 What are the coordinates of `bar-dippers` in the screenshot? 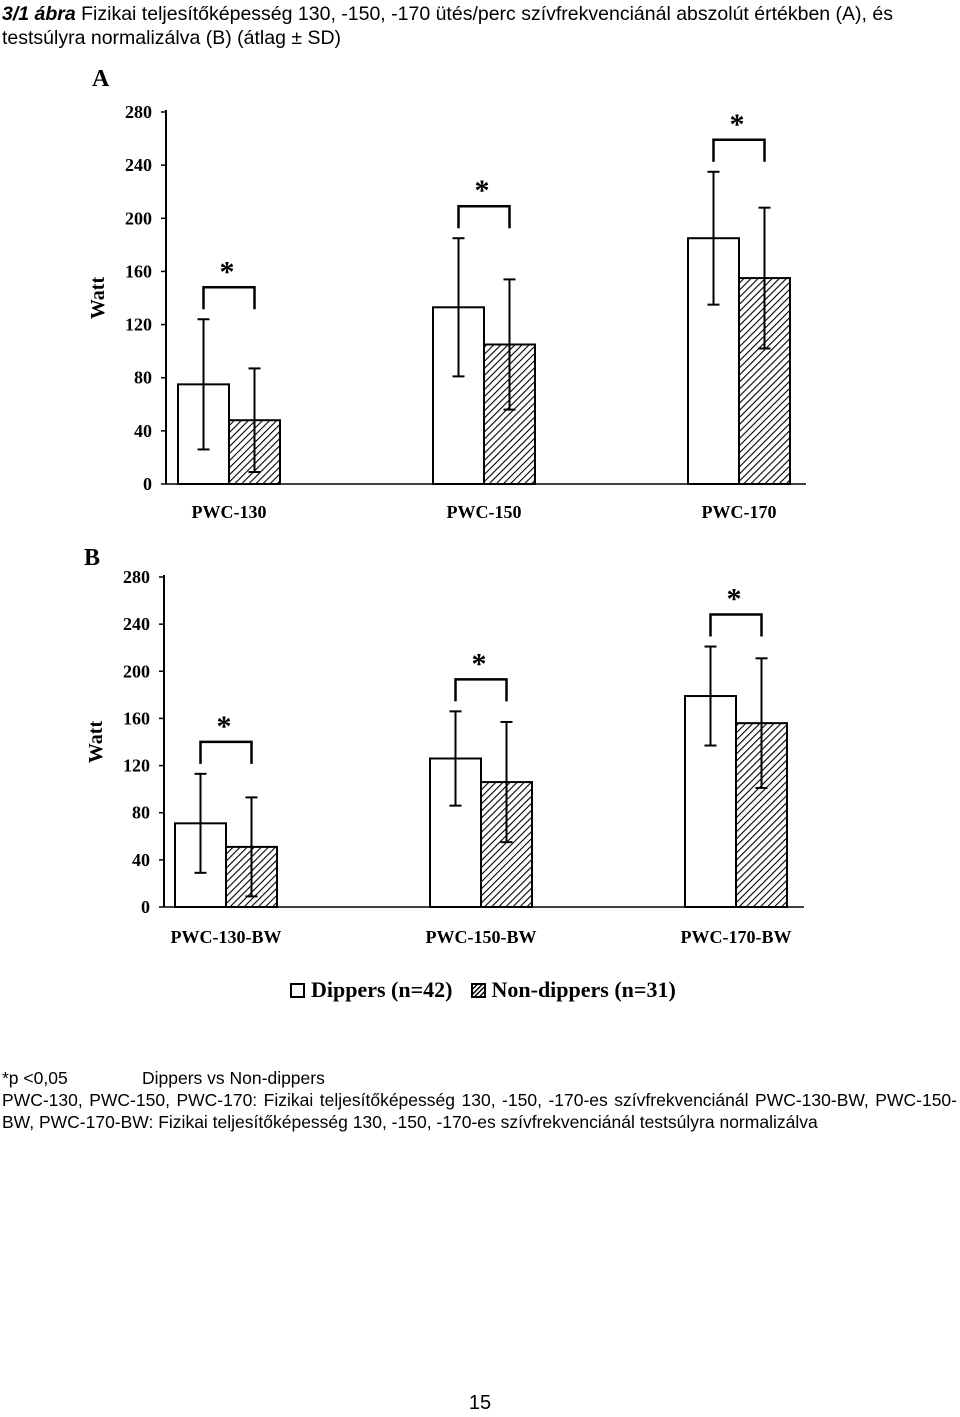 It's located at (458, 395).